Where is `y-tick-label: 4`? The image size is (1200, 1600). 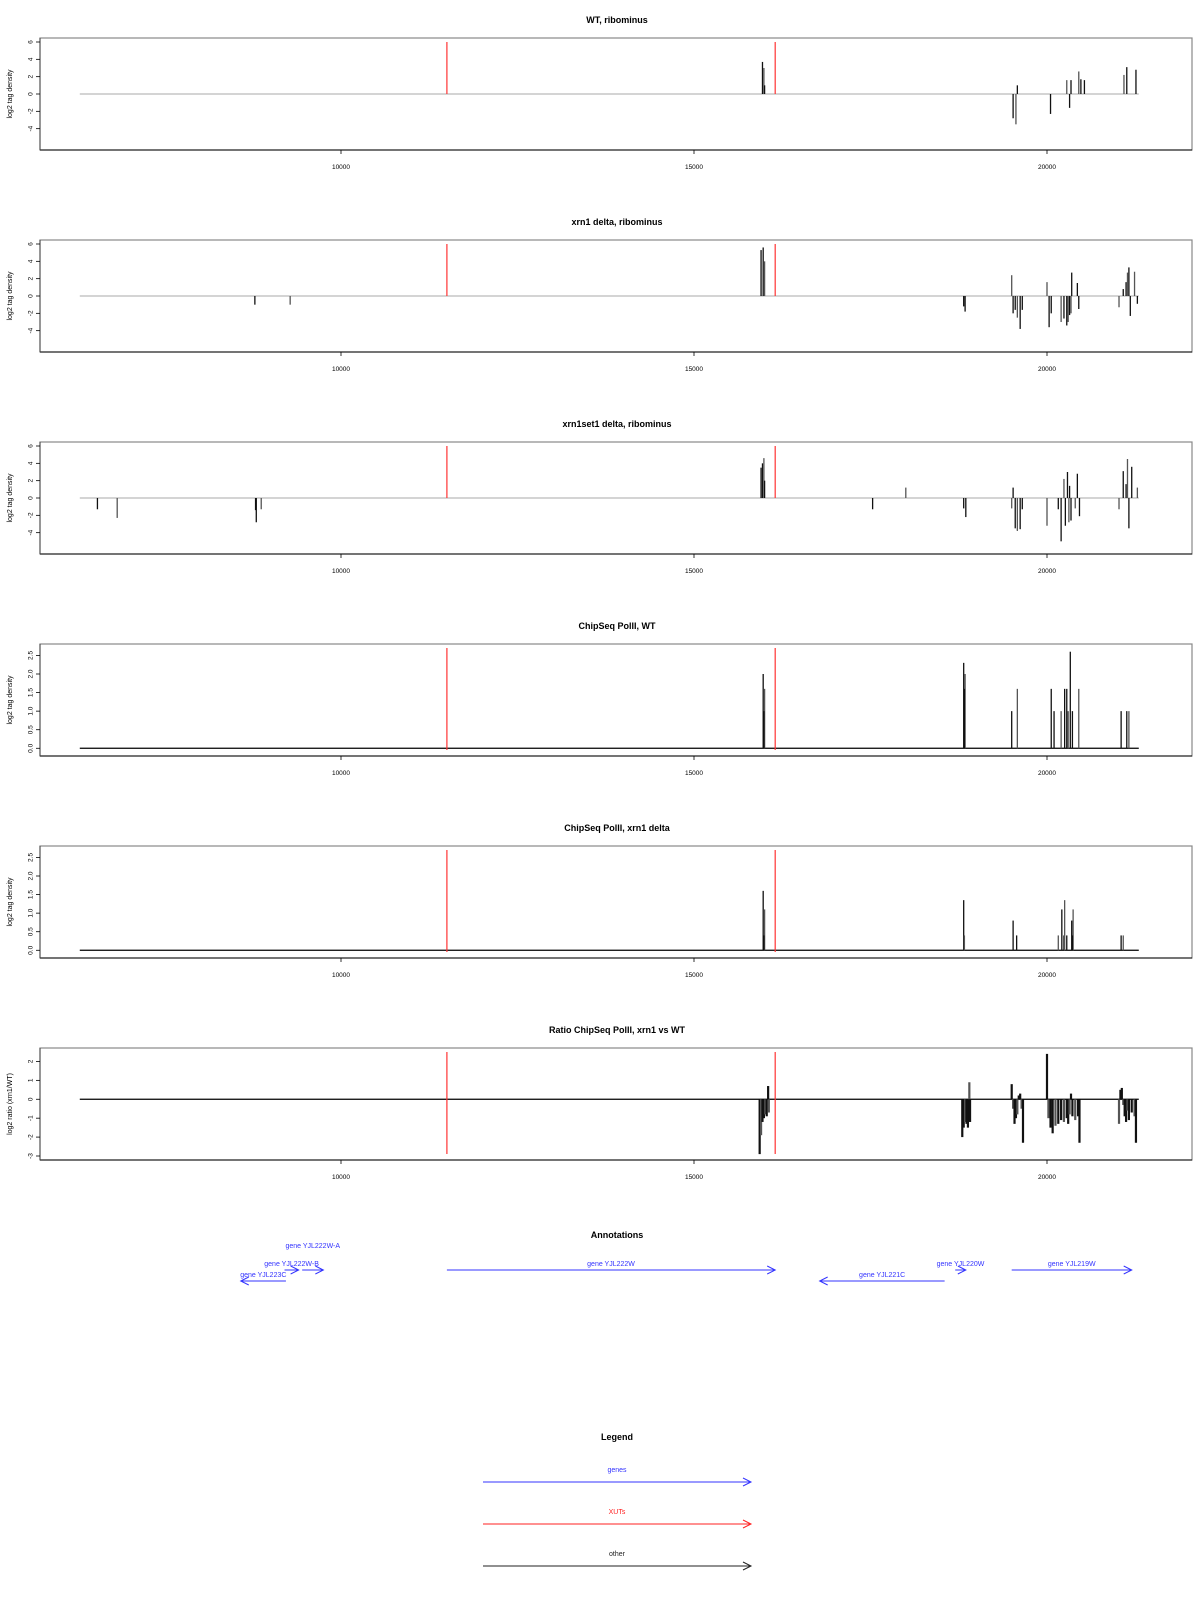 y-tick-label: 4 is located at coordinates (31, 59).